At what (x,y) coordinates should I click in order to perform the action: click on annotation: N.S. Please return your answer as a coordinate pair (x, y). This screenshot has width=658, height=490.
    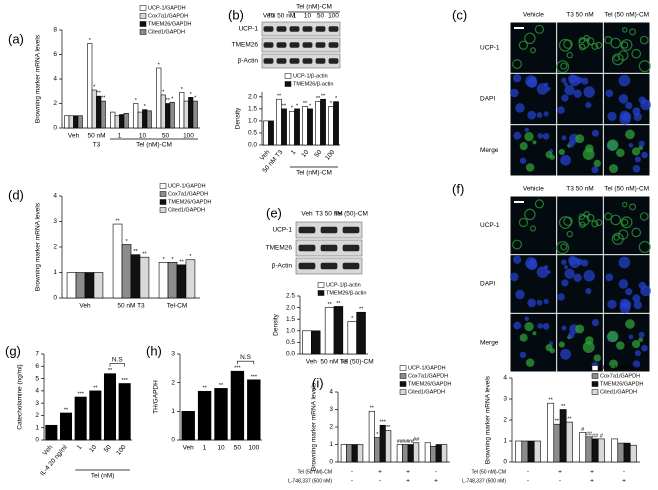
    Looking at the image, I should click on (118, 359).